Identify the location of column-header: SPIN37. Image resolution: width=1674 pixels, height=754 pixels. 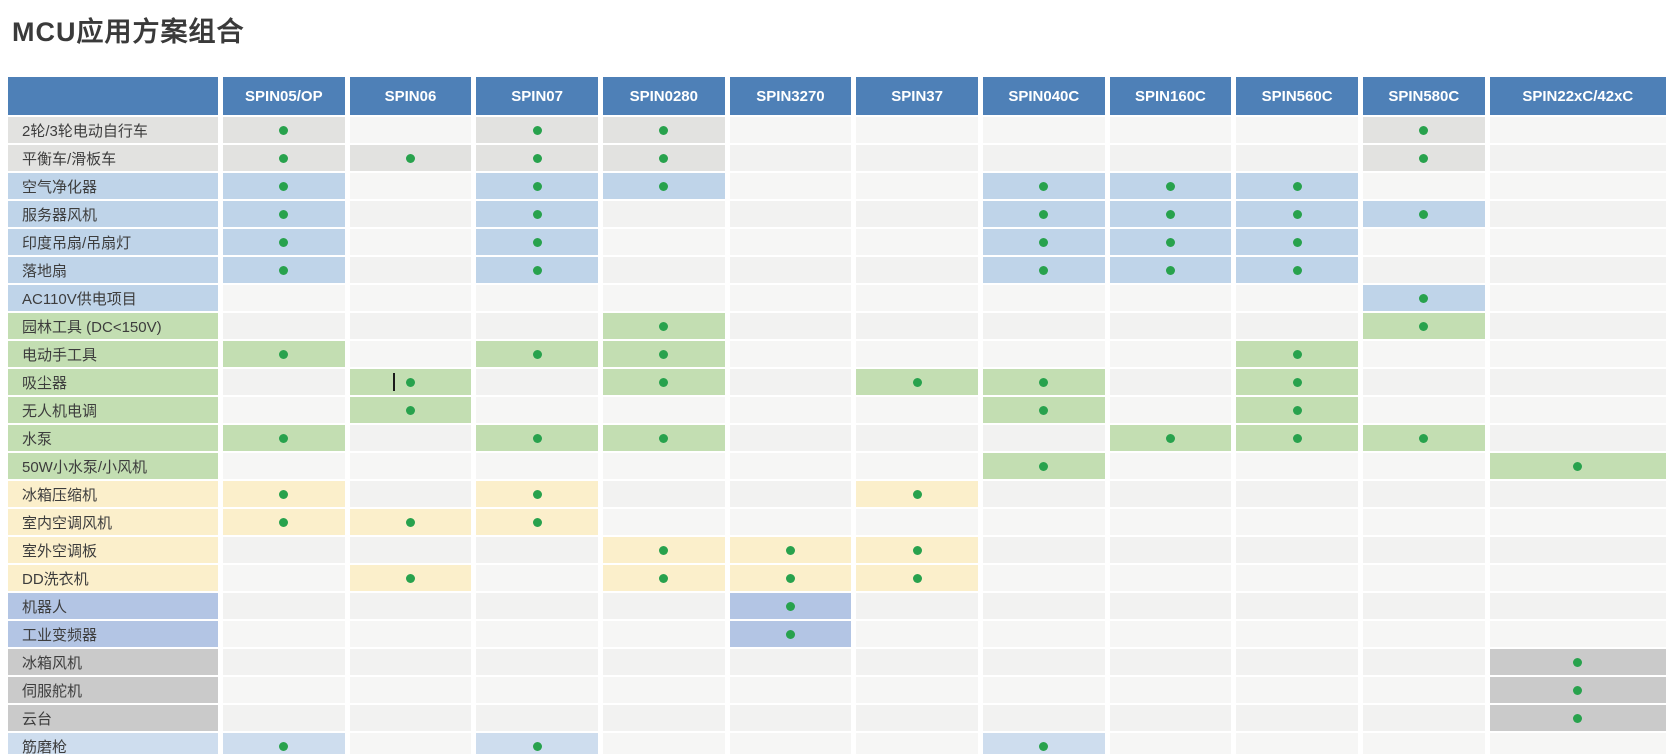
(917, 96).